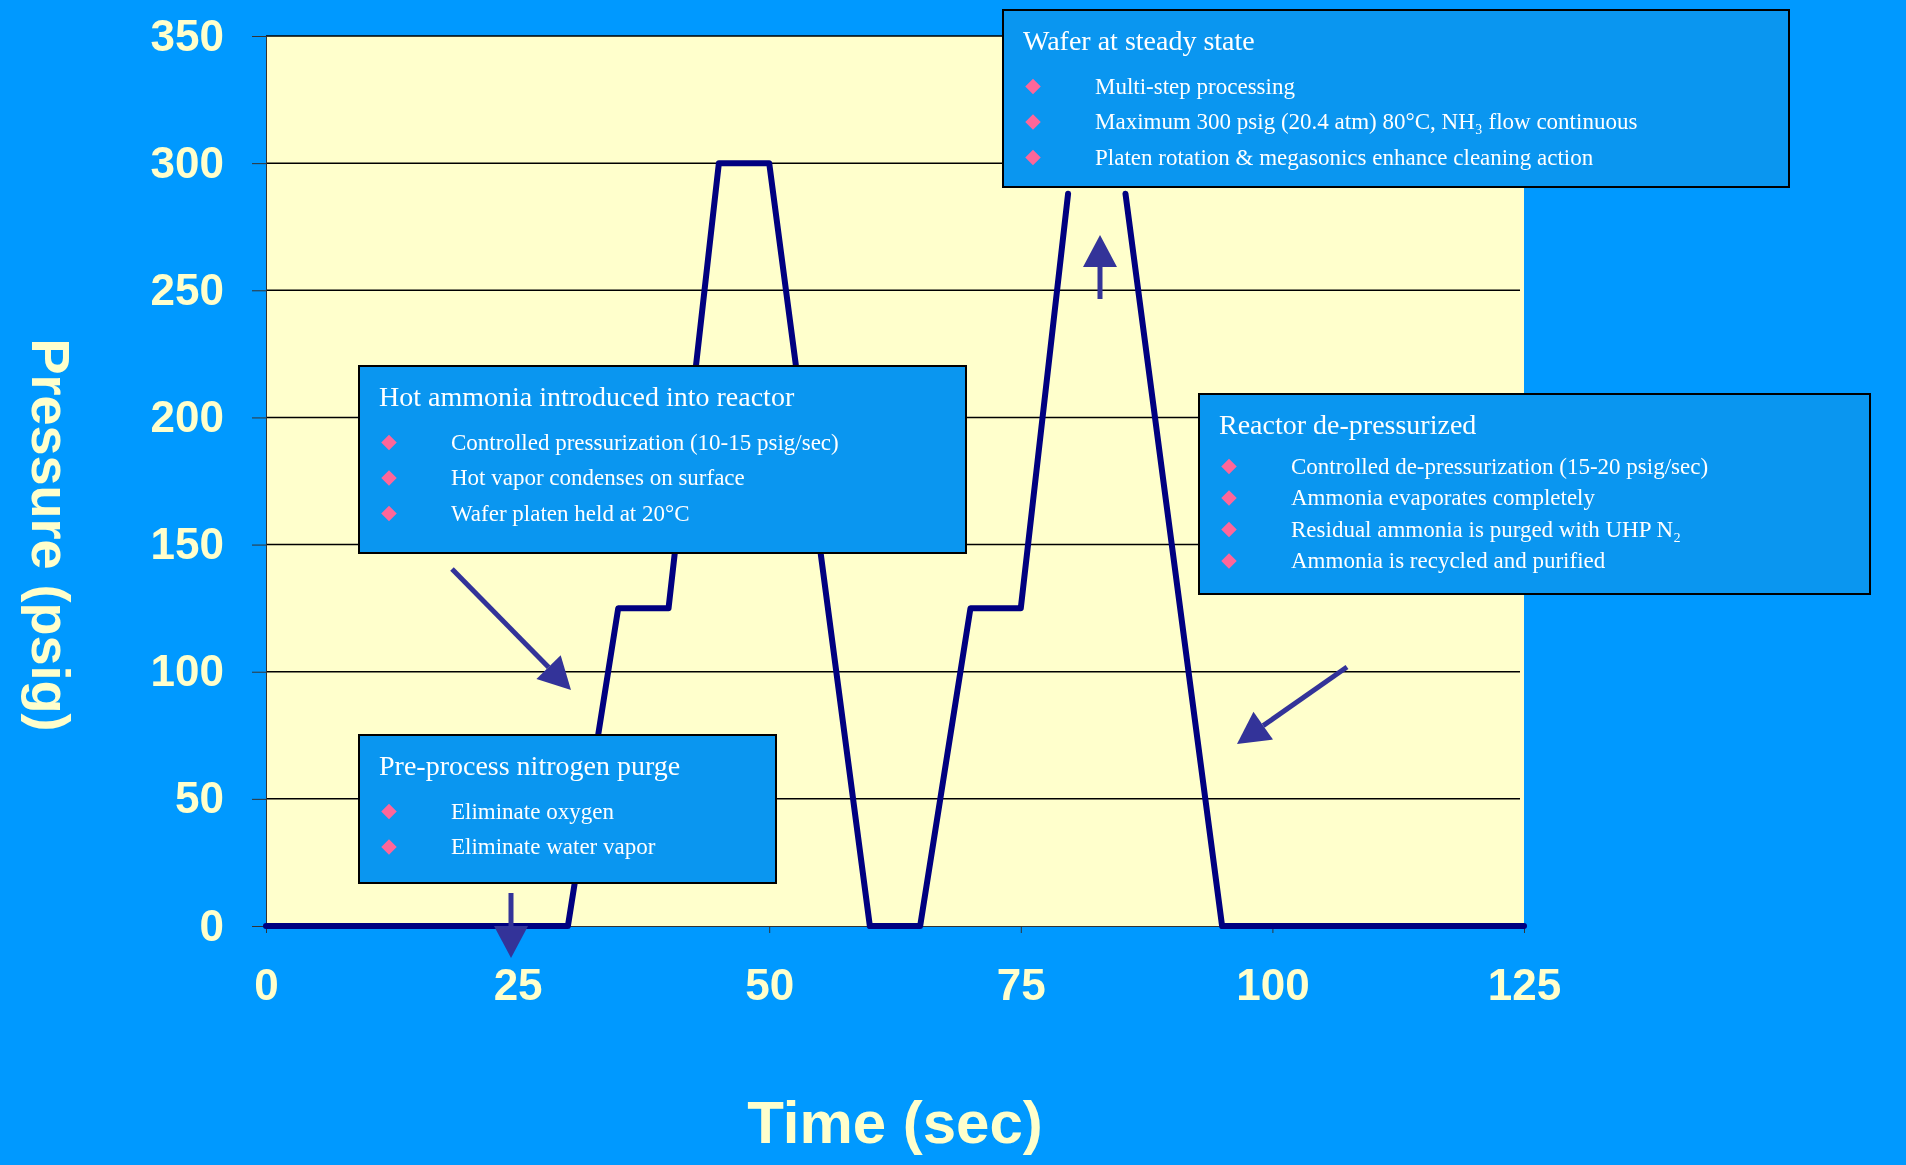  I want to click on y-tick-label: 300, so click(187, 162).